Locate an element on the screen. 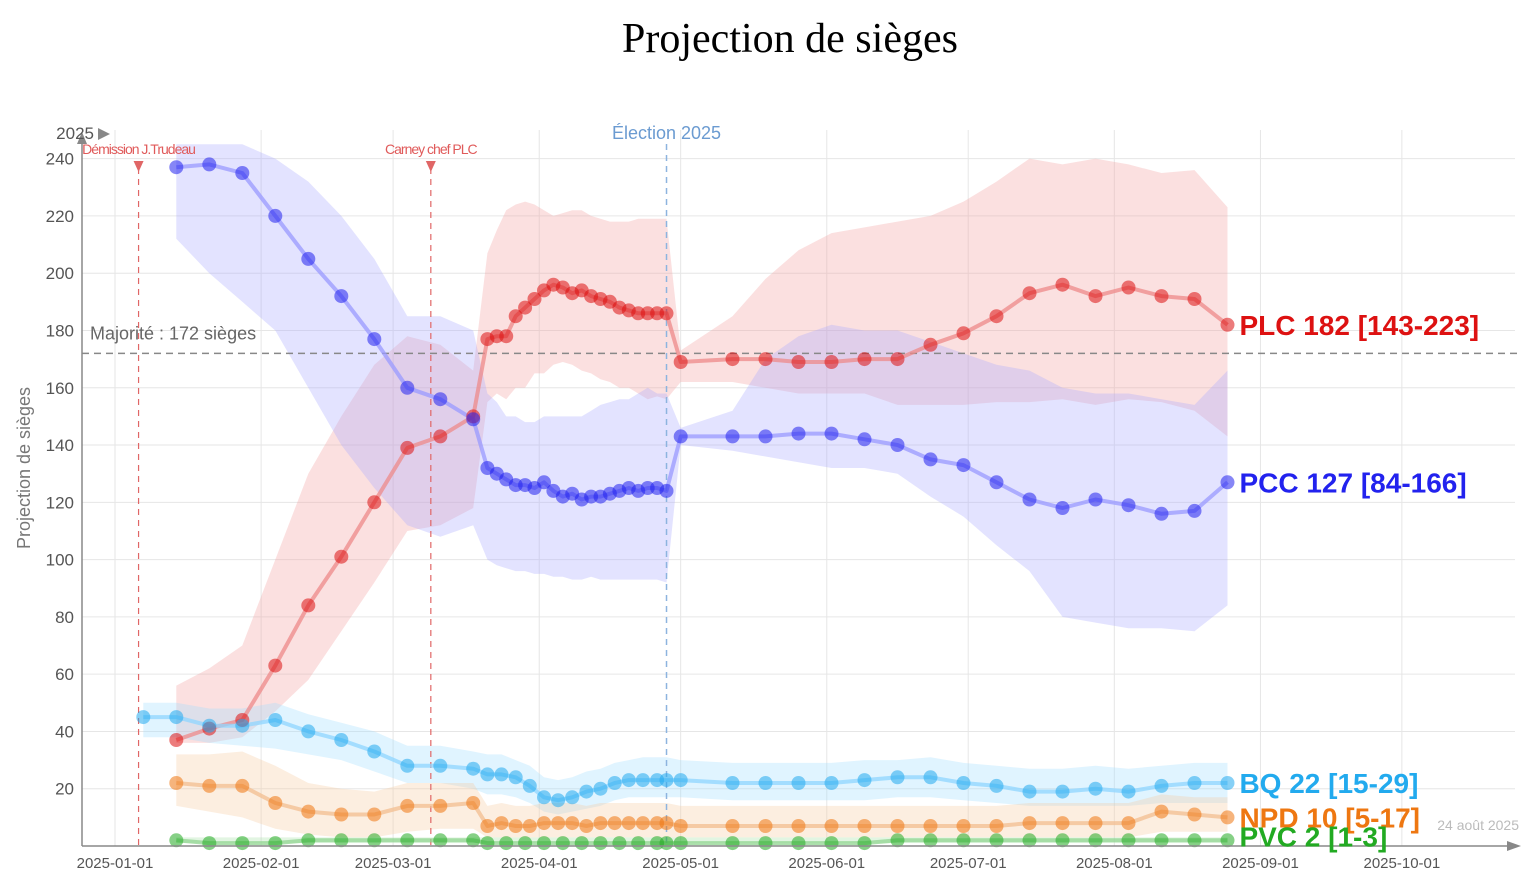  y-tick-label: 240 is located at coordinates (60, 159).